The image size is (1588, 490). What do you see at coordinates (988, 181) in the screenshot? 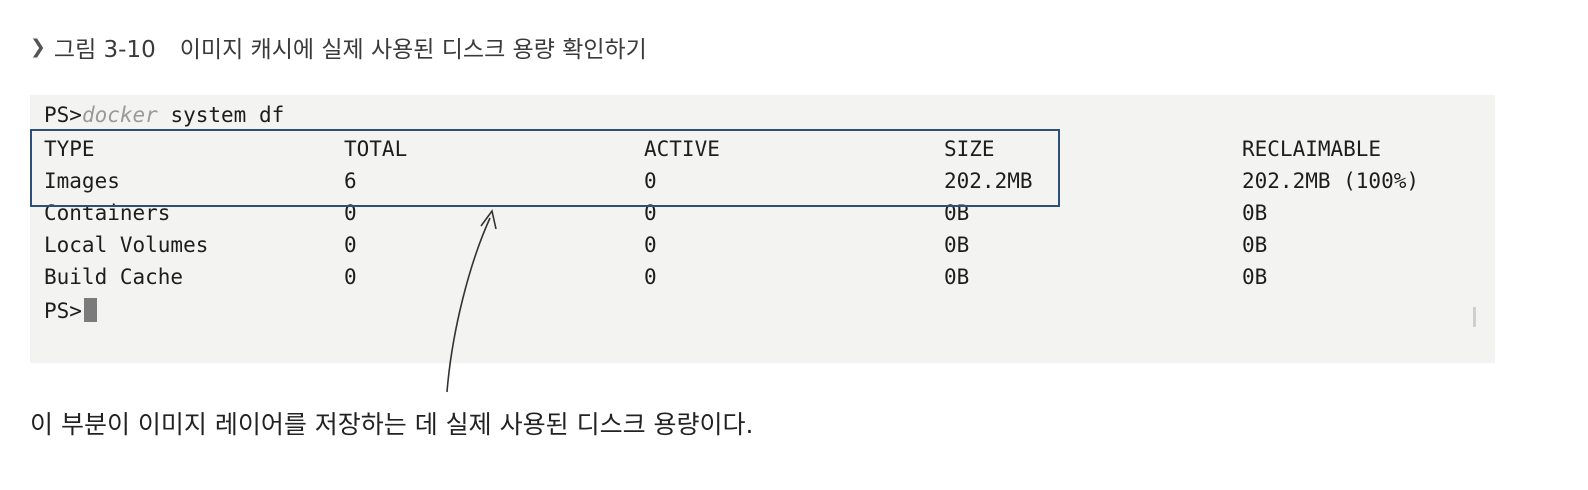
I see `row-size: 202.2MB` at bounding box center [988, 181].